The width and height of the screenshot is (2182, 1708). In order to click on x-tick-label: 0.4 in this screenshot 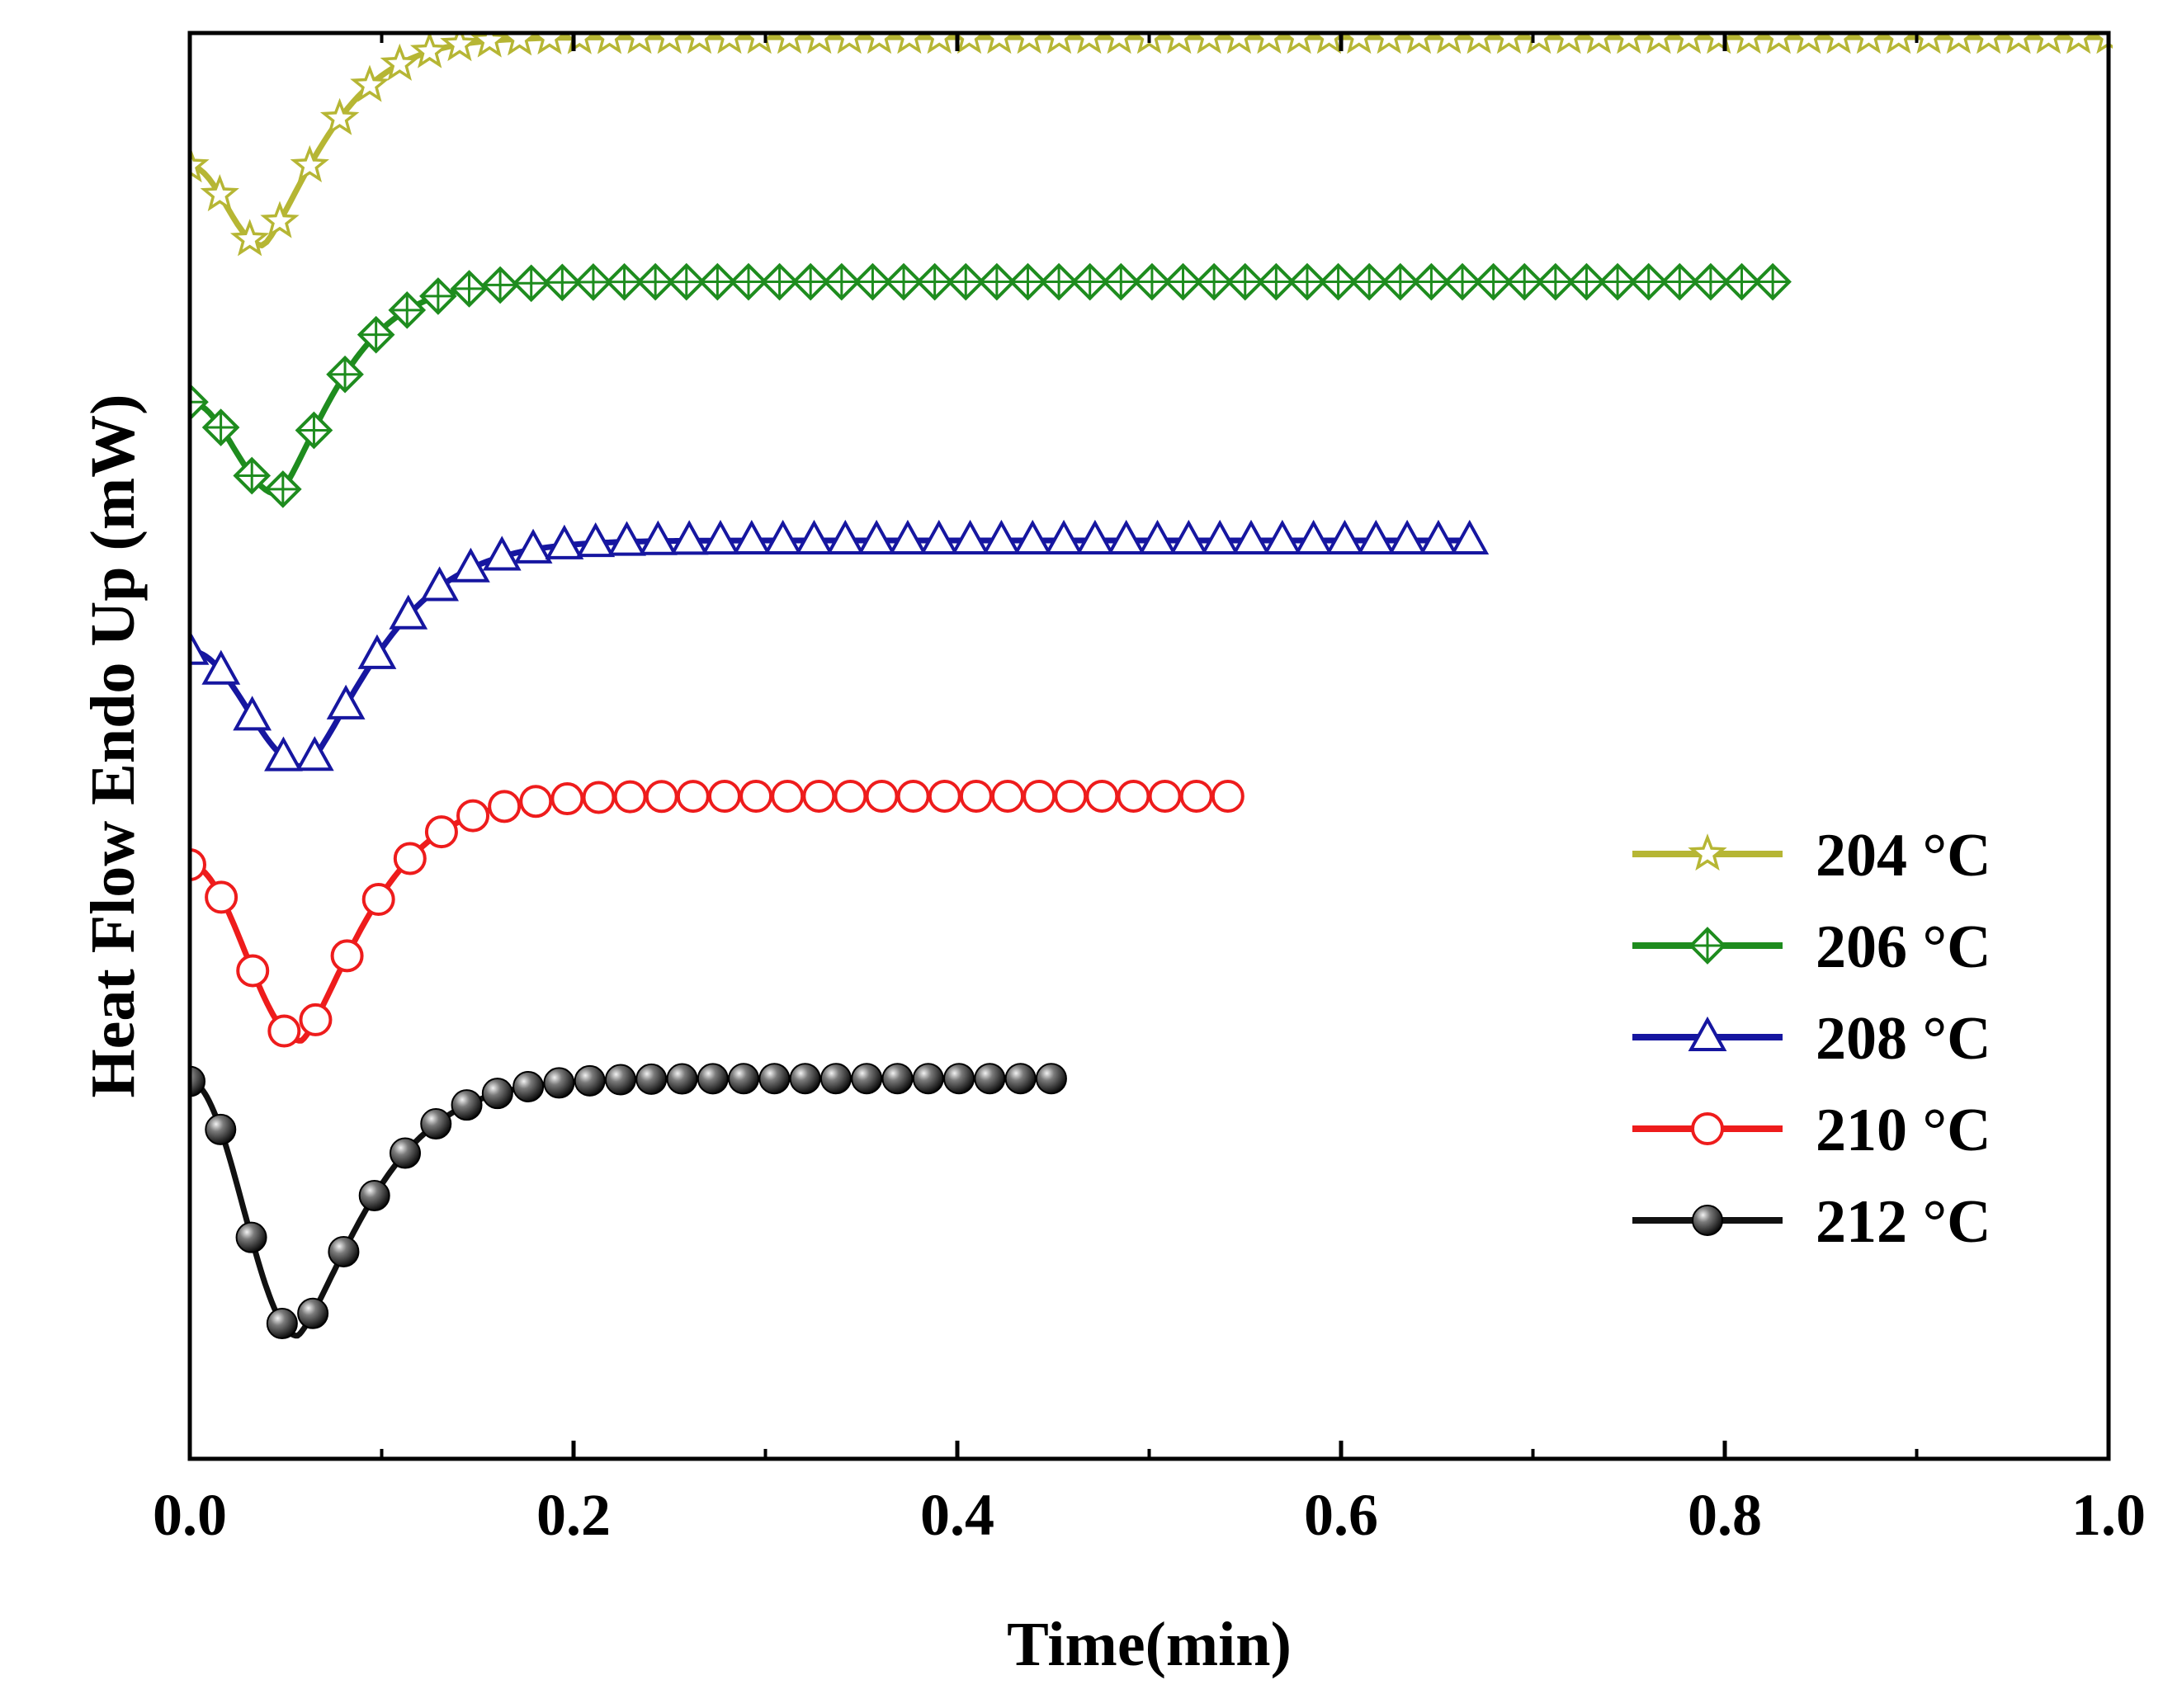, I will do `click(957, 1515)`.